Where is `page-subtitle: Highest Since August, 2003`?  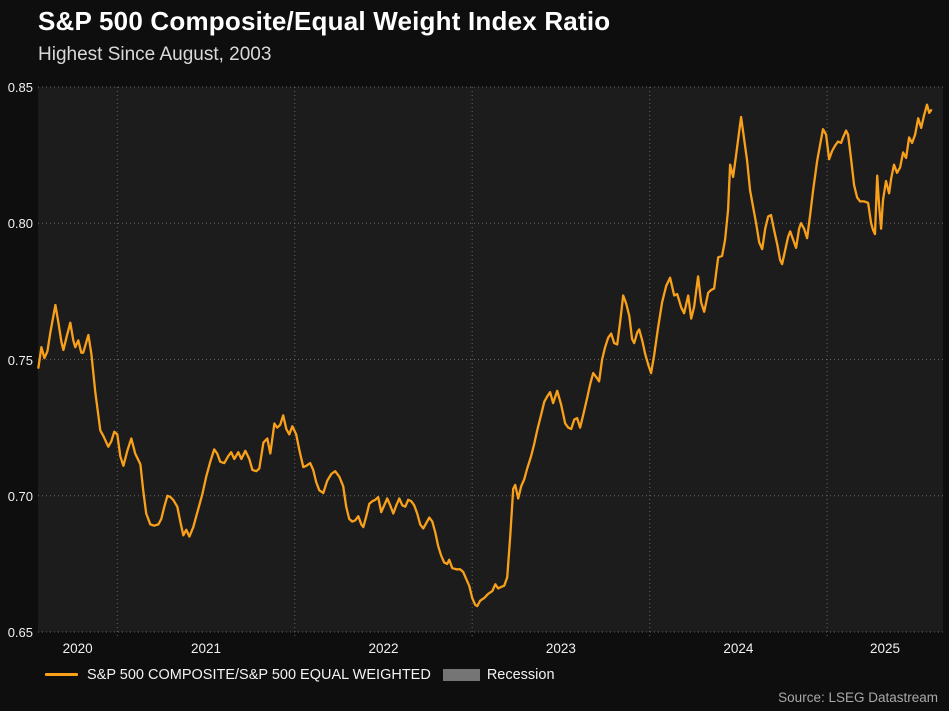
page-subtitle: Highest Since August, 2003 is located at coordinates (155, 54).